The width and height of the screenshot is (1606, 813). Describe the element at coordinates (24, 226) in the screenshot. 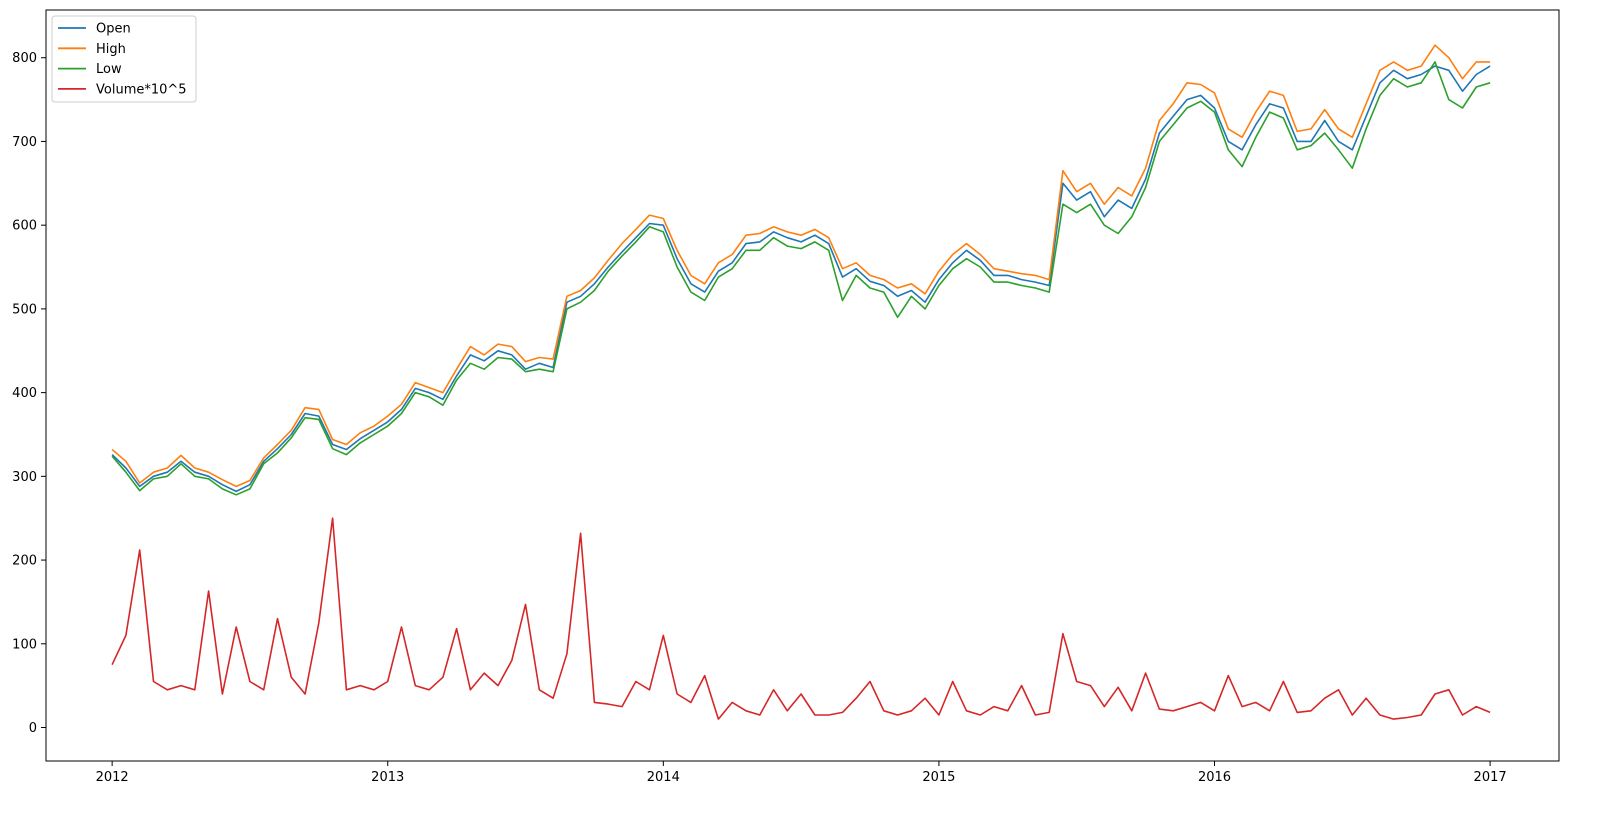

I see `y-tick-label: 600` at that location.